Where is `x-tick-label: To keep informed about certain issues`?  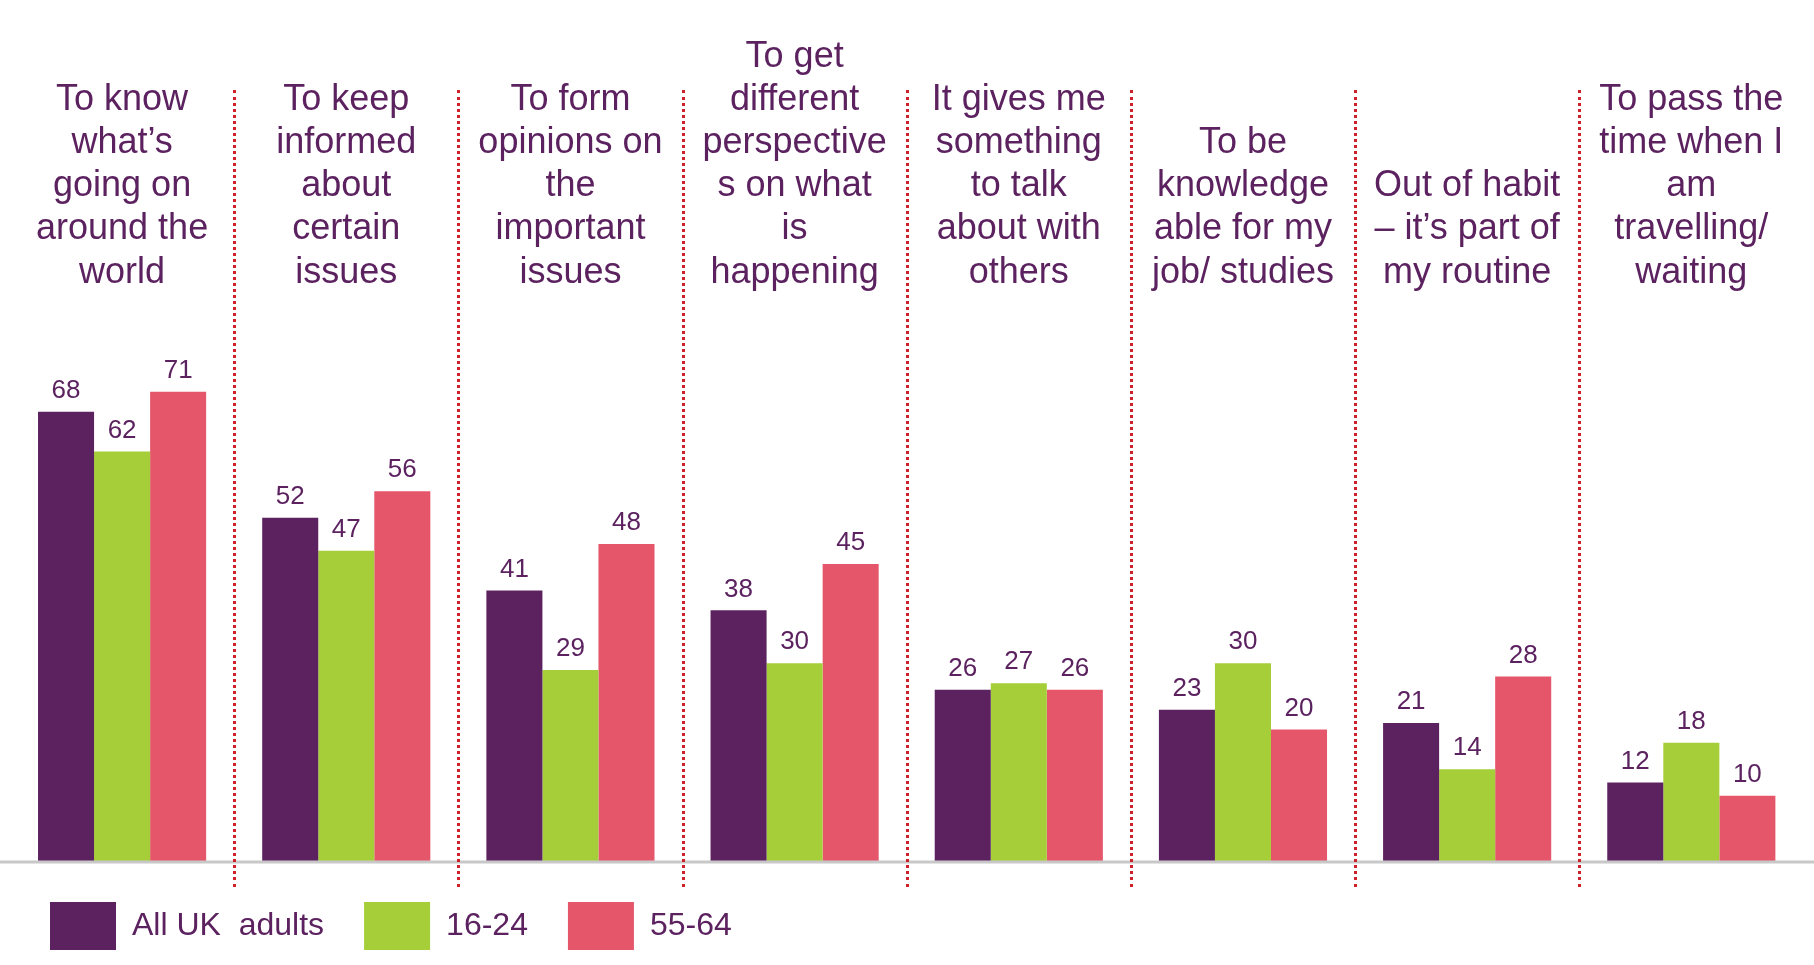 x-tick-label: To keep informed about certain issues is located at coordinates (346, 183).